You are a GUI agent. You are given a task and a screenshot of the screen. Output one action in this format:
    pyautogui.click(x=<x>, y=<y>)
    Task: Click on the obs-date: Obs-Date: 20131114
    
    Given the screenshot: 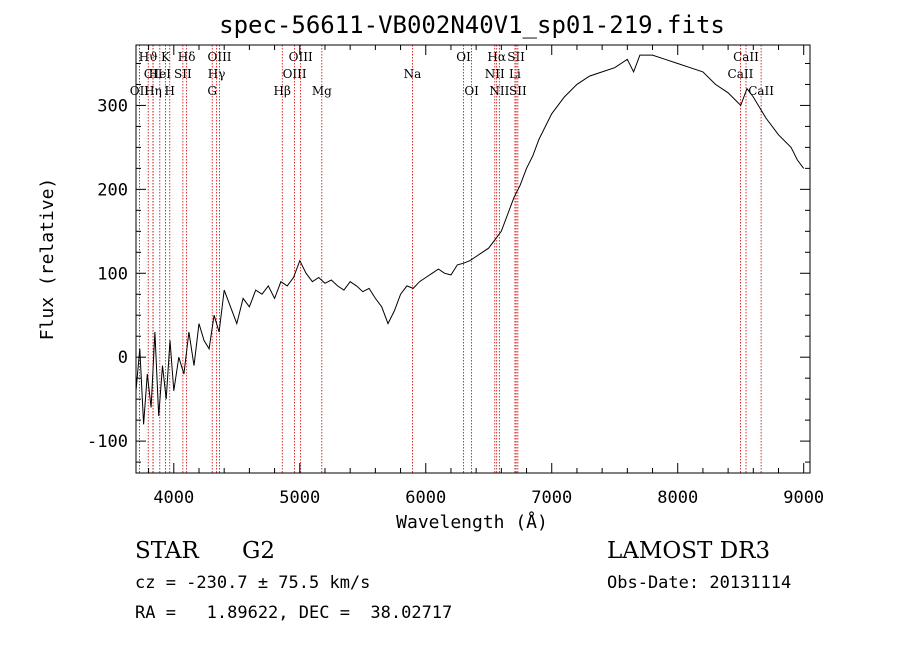 What is the action you would take?
    pyautogui.click(x=699, y=583)
    